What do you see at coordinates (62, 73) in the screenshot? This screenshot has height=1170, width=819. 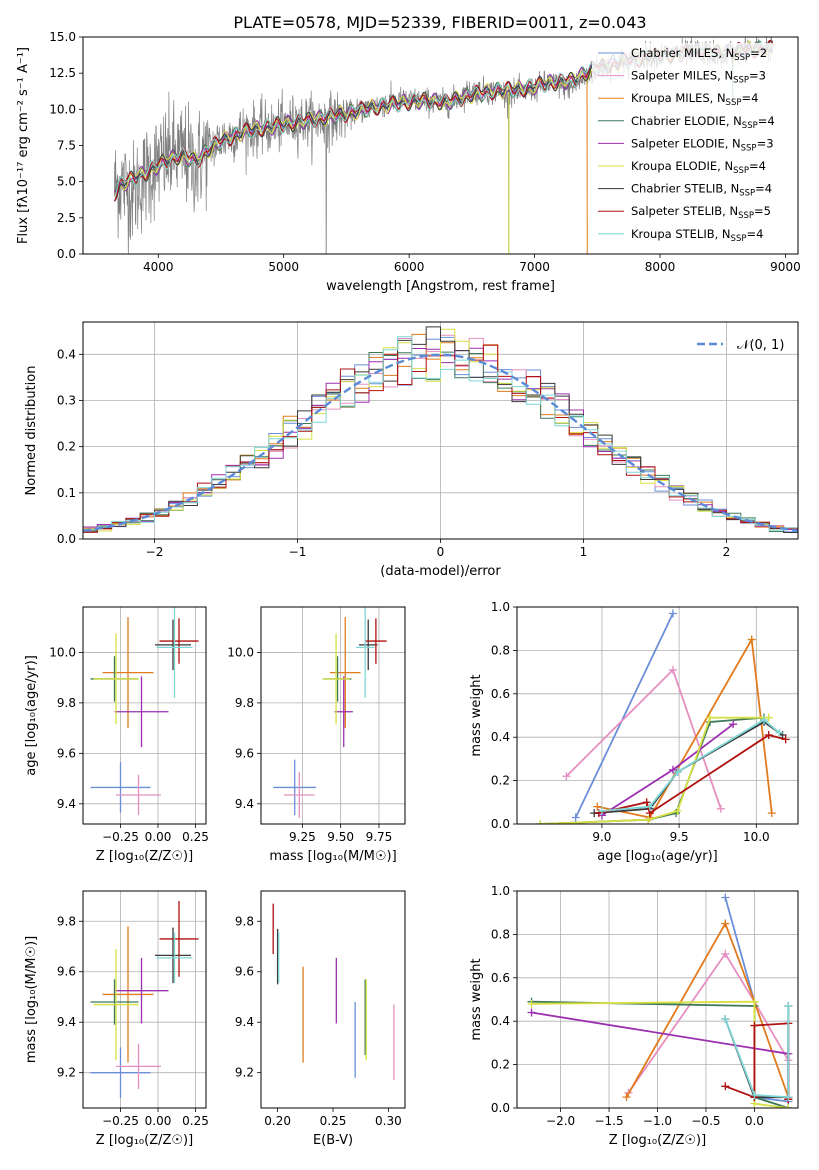 I see `y-tick-label: 12.5` at bounding box center [62, 73].